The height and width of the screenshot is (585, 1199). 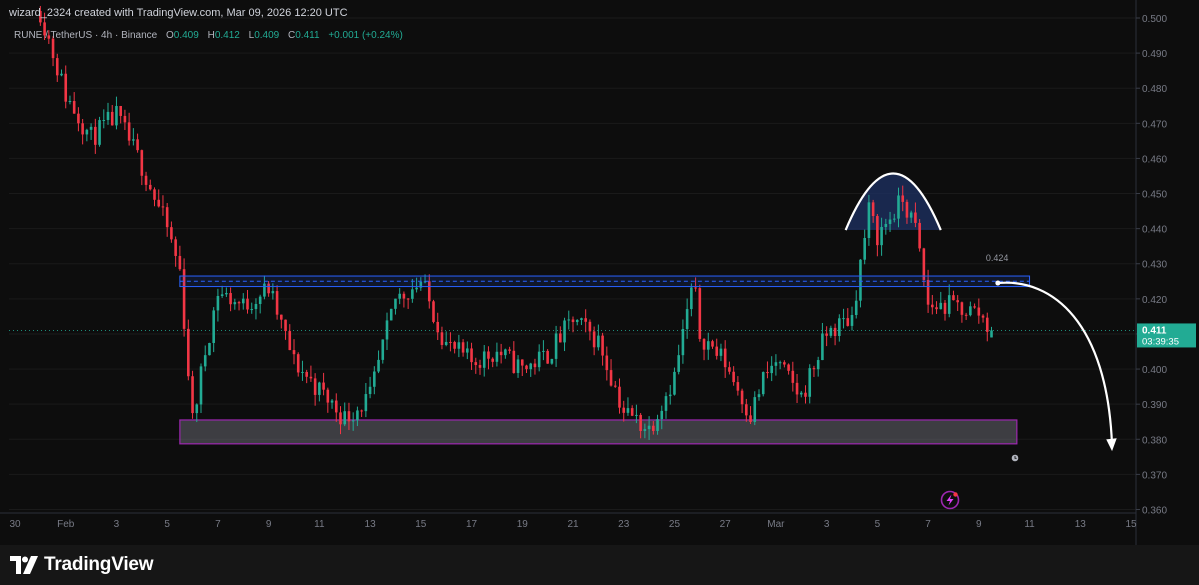 I want to click on price-axis, so click(x=1167, y=272).